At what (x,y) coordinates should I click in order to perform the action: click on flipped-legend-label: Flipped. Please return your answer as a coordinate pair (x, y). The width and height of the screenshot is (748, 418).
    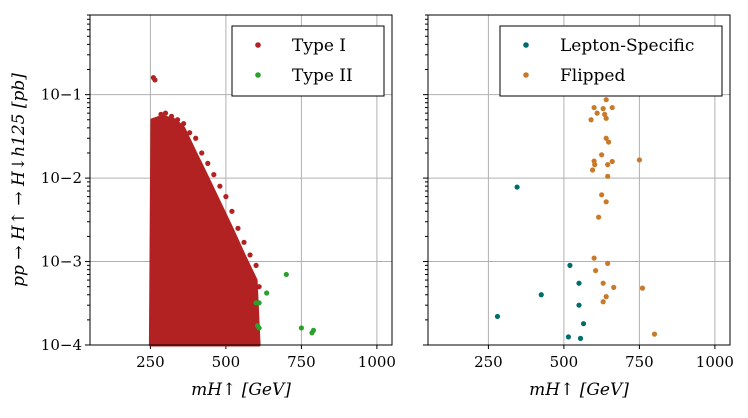
    Looking at the image, I should click on (592, 76).